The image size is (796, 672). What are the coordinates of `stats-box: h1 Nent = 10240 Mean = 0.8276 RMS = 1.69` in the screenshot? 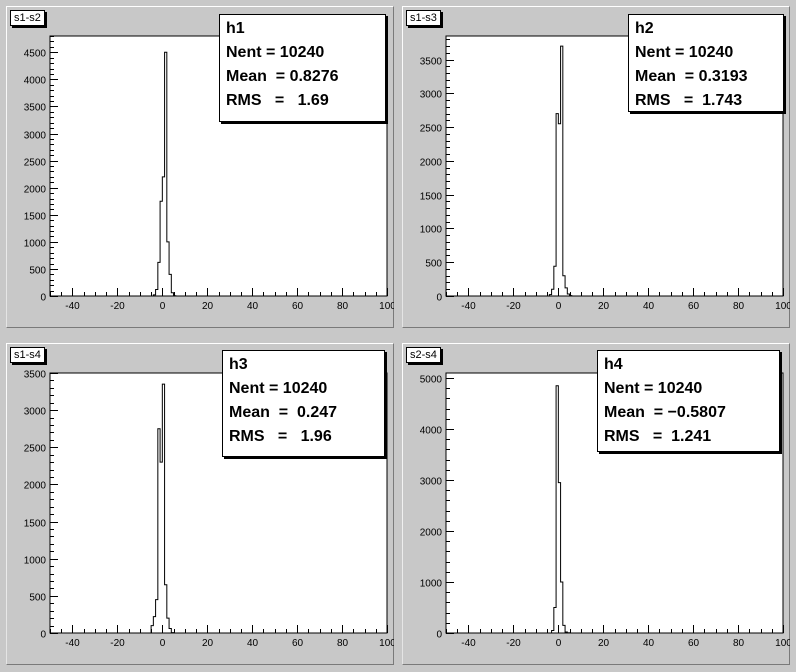 It's located at (302, 68).